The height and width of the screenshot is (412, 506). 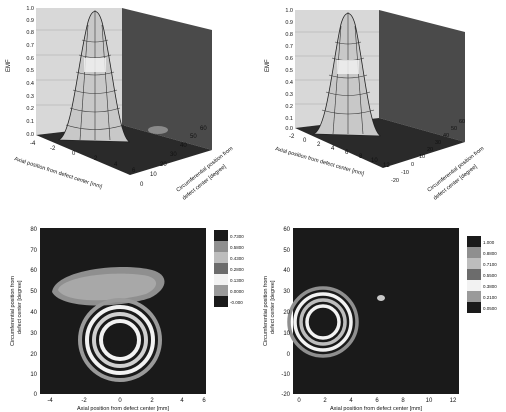 I want to click on z-tick: 1.0, so click(x=289, y=11).